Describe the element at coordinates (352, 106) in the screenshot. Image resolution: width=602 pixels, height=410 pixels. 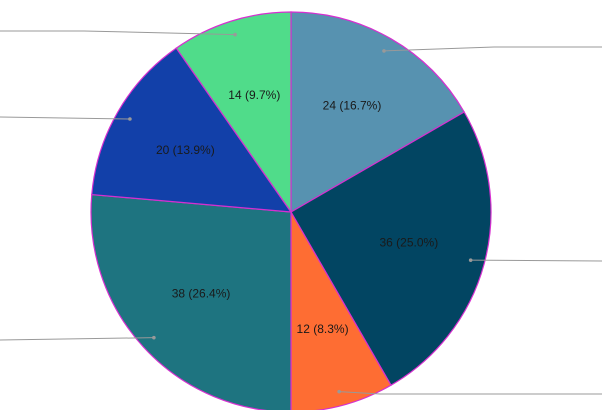
I see `slice-value-label: 24 (16.7%)` at that location.